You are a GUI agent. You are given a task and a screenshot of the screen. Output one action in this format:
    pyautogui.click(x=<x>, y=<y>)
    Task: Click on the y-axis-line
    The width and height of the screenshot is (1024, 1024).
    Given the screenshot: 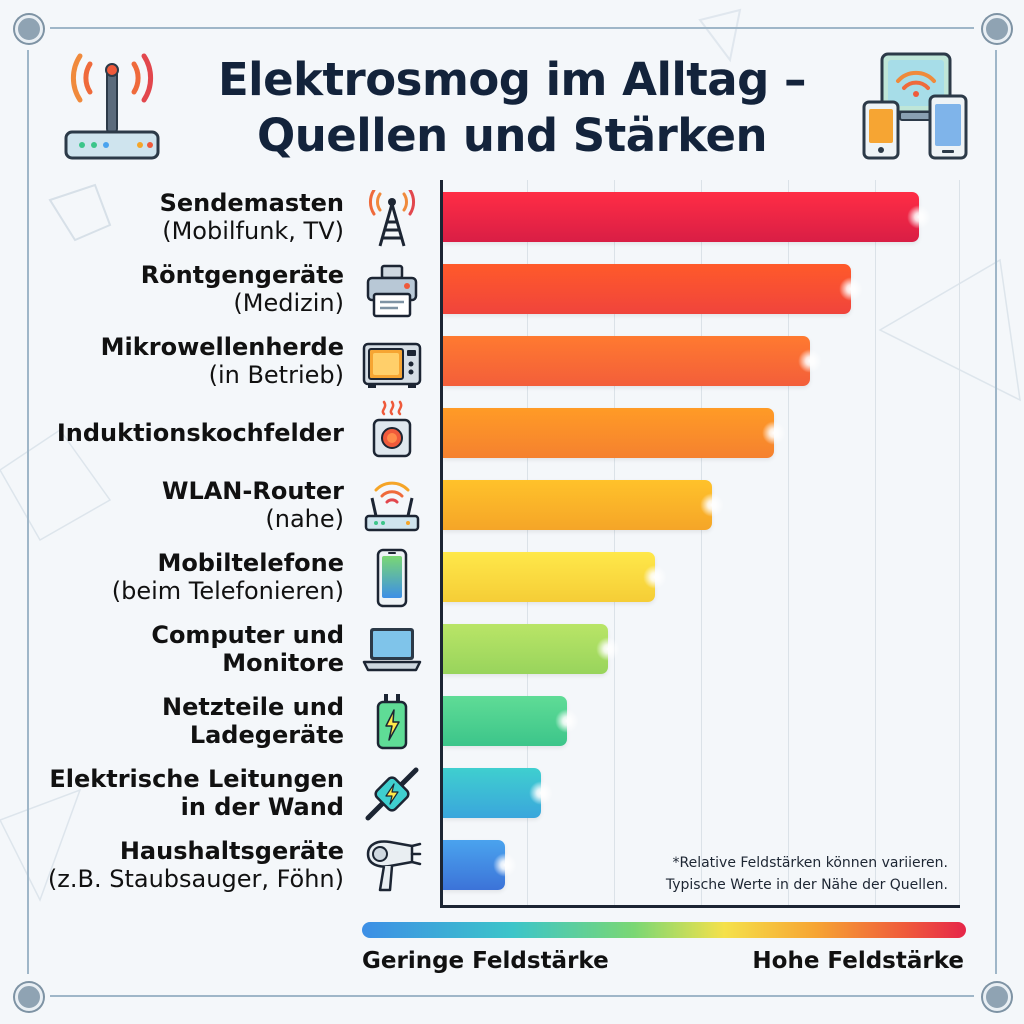 What is the action you would take?
    pyautogui.click(x=441, y=544)
    